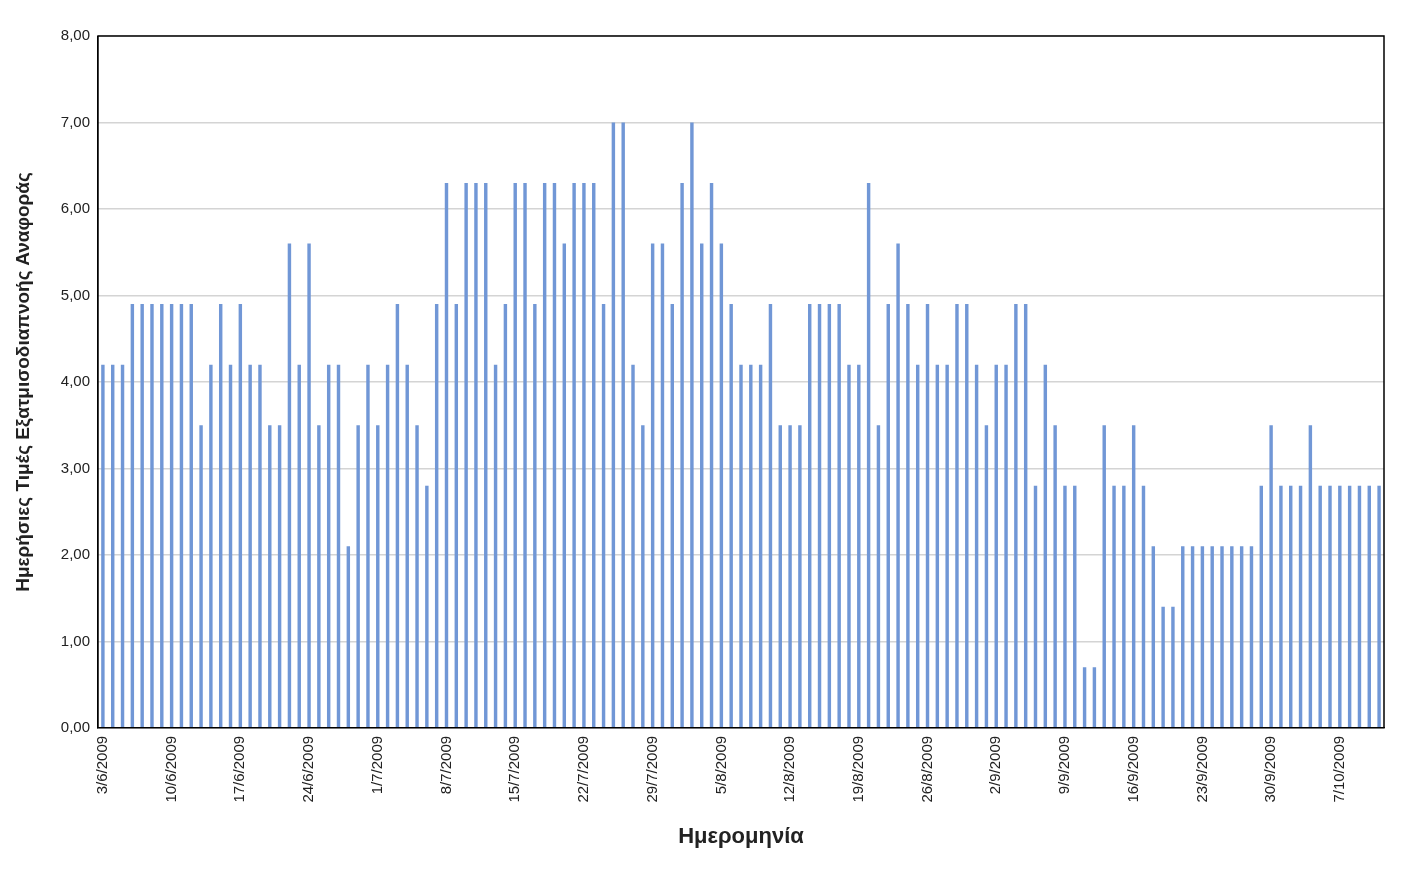 This screenshot has height=874, width=1410. I want to click on x-tick-label: 23/9/2009, so click(1201, 769).